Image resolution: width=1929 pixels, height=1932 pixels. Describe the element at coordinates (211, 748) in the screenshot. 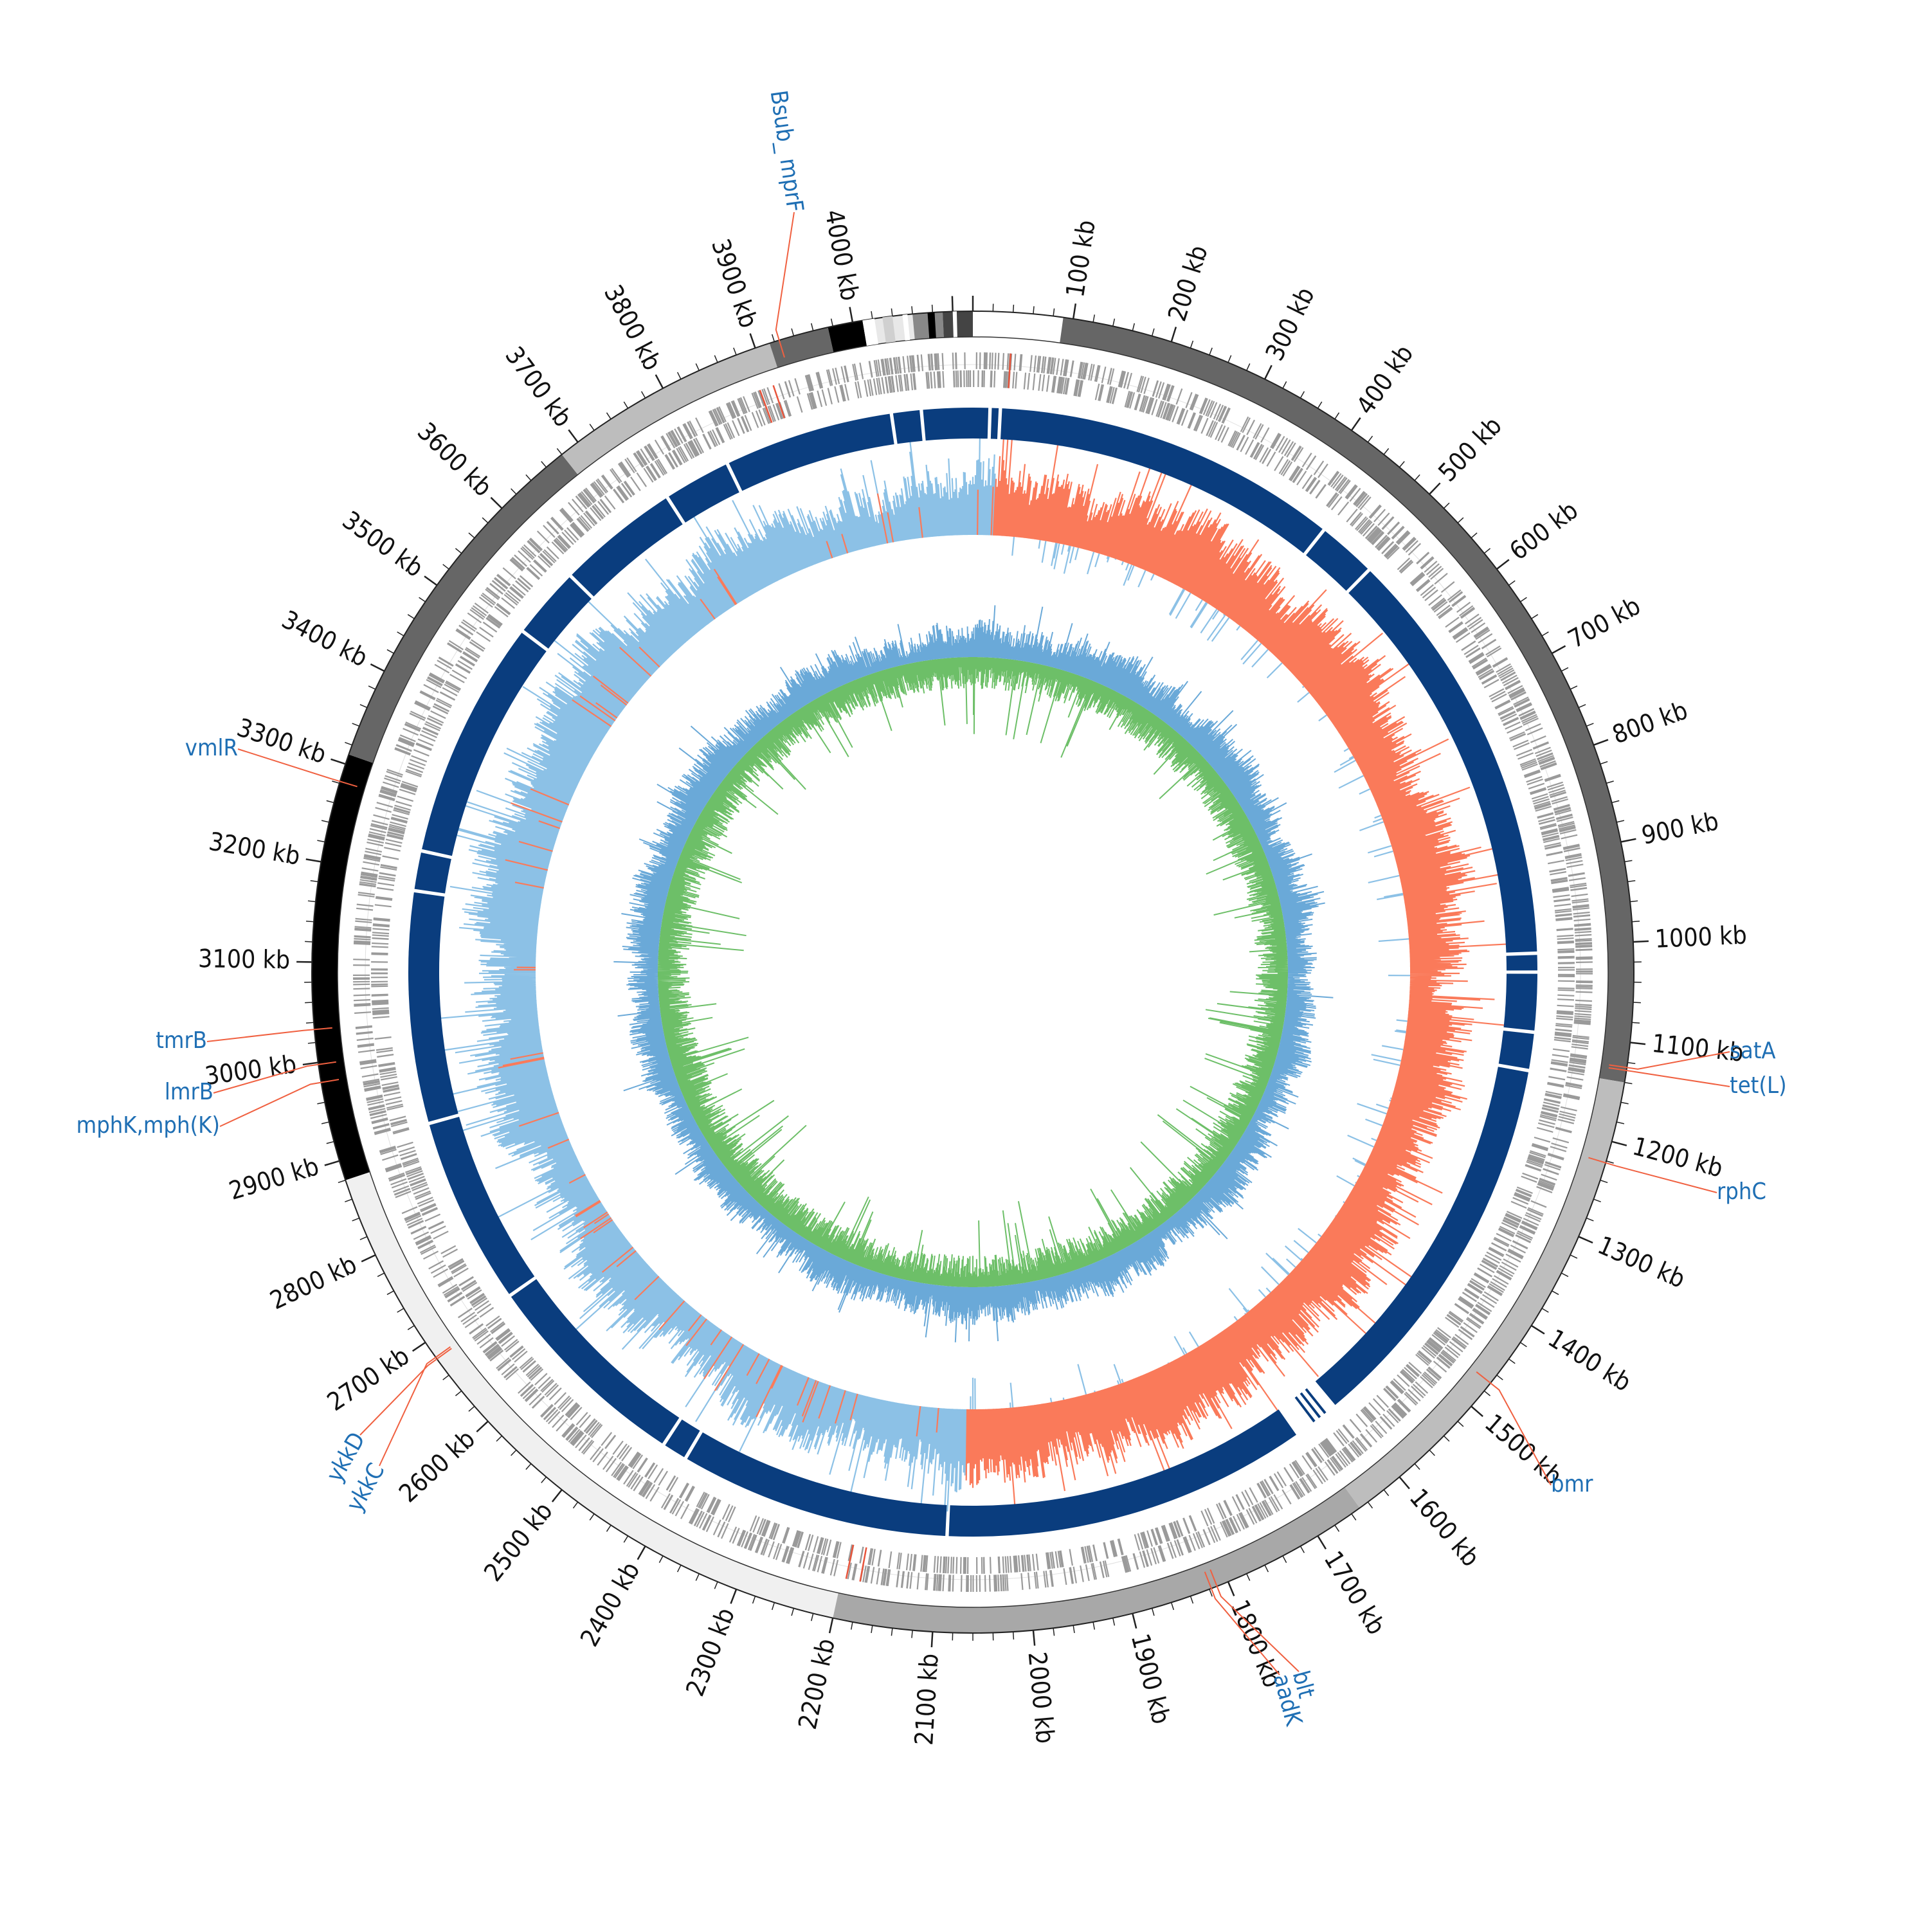

I see `gene-label: vmlR` at that location.